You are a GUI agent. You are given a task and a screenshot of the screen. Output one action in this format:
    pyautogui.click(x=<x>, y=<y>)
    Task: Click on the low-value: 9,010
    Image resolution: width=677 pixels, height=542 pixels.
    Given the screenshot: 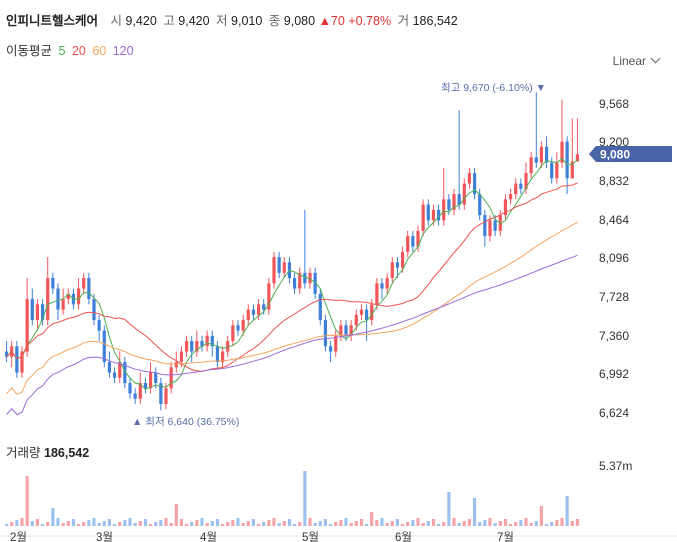 What is the action you would take?
    pyautogui.click(x=247, y=21)
    